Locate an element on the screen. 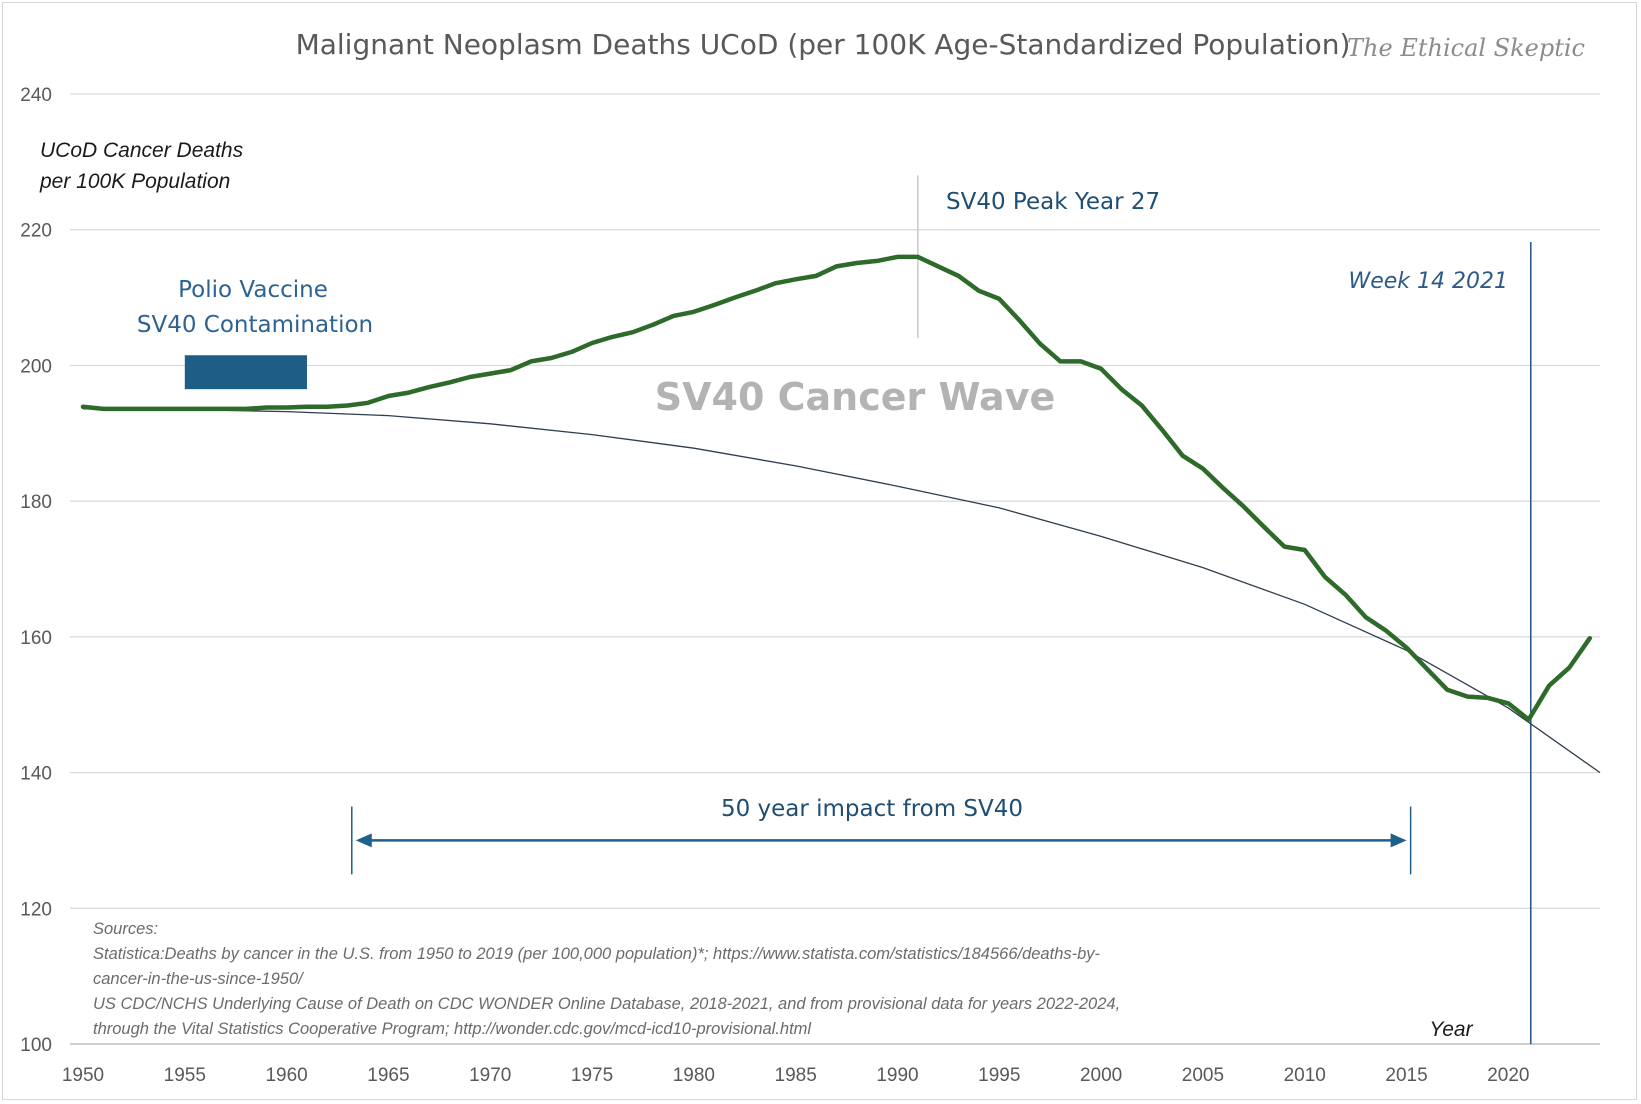  polio-label-line2: SV40 Contamination is located at coordinates (255, 325).